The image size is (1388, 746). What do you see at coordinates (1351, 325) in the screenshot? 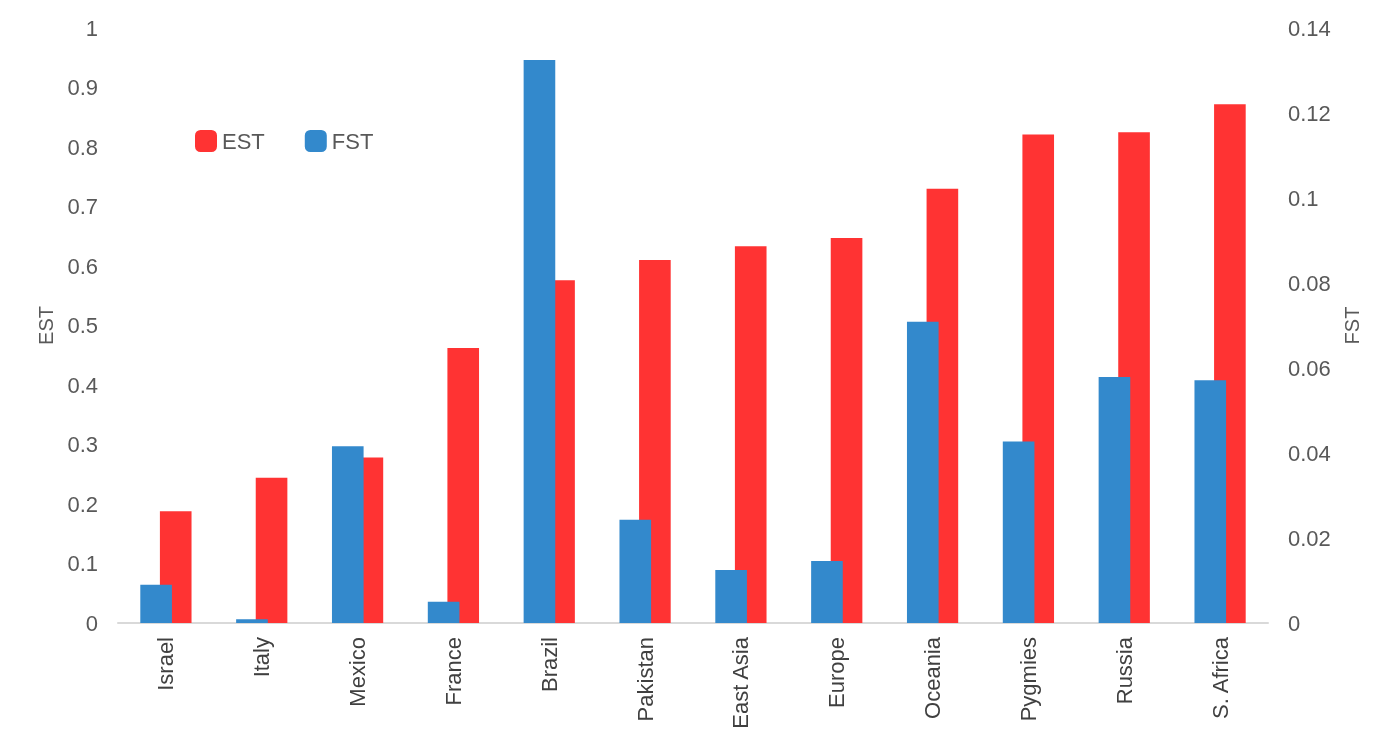
I see `y2-axis-title: FST` at bounding box center [1351, 325].